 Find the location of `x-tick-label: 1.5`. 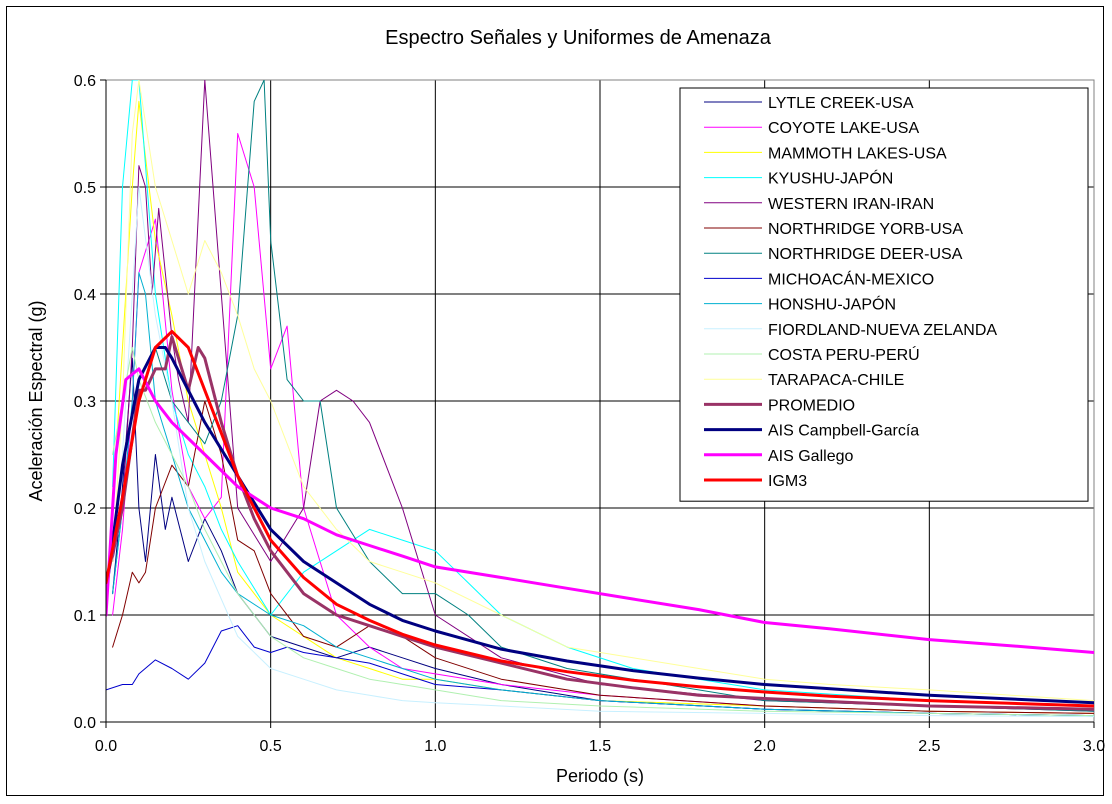

x-tick-label: 1.5 is located at coordinates (600, 746).